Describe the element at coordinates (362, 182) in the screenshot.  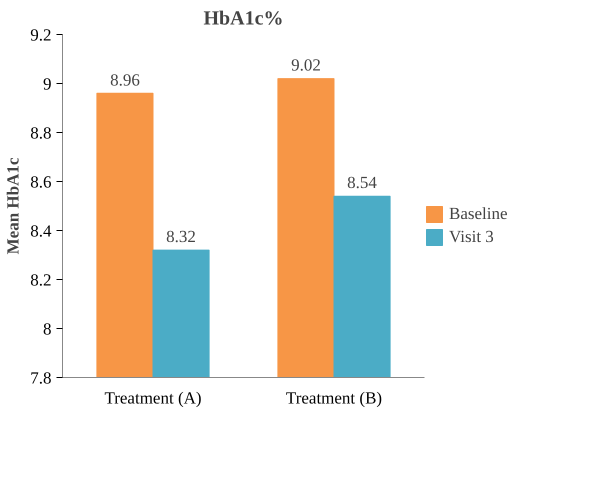
I see `data-label: 8.54` at that location.